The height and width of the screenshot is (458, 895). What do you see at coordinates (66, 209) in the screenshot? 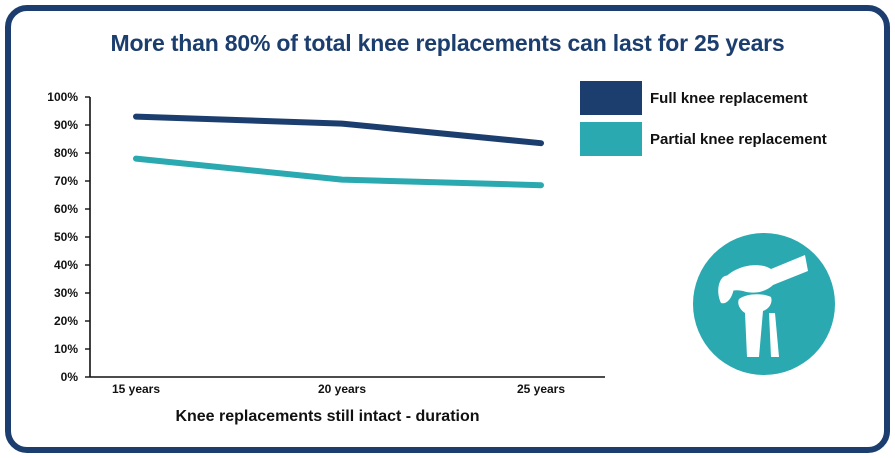
I see `y-tick-label: 60%` at bounding box center [66, 209].